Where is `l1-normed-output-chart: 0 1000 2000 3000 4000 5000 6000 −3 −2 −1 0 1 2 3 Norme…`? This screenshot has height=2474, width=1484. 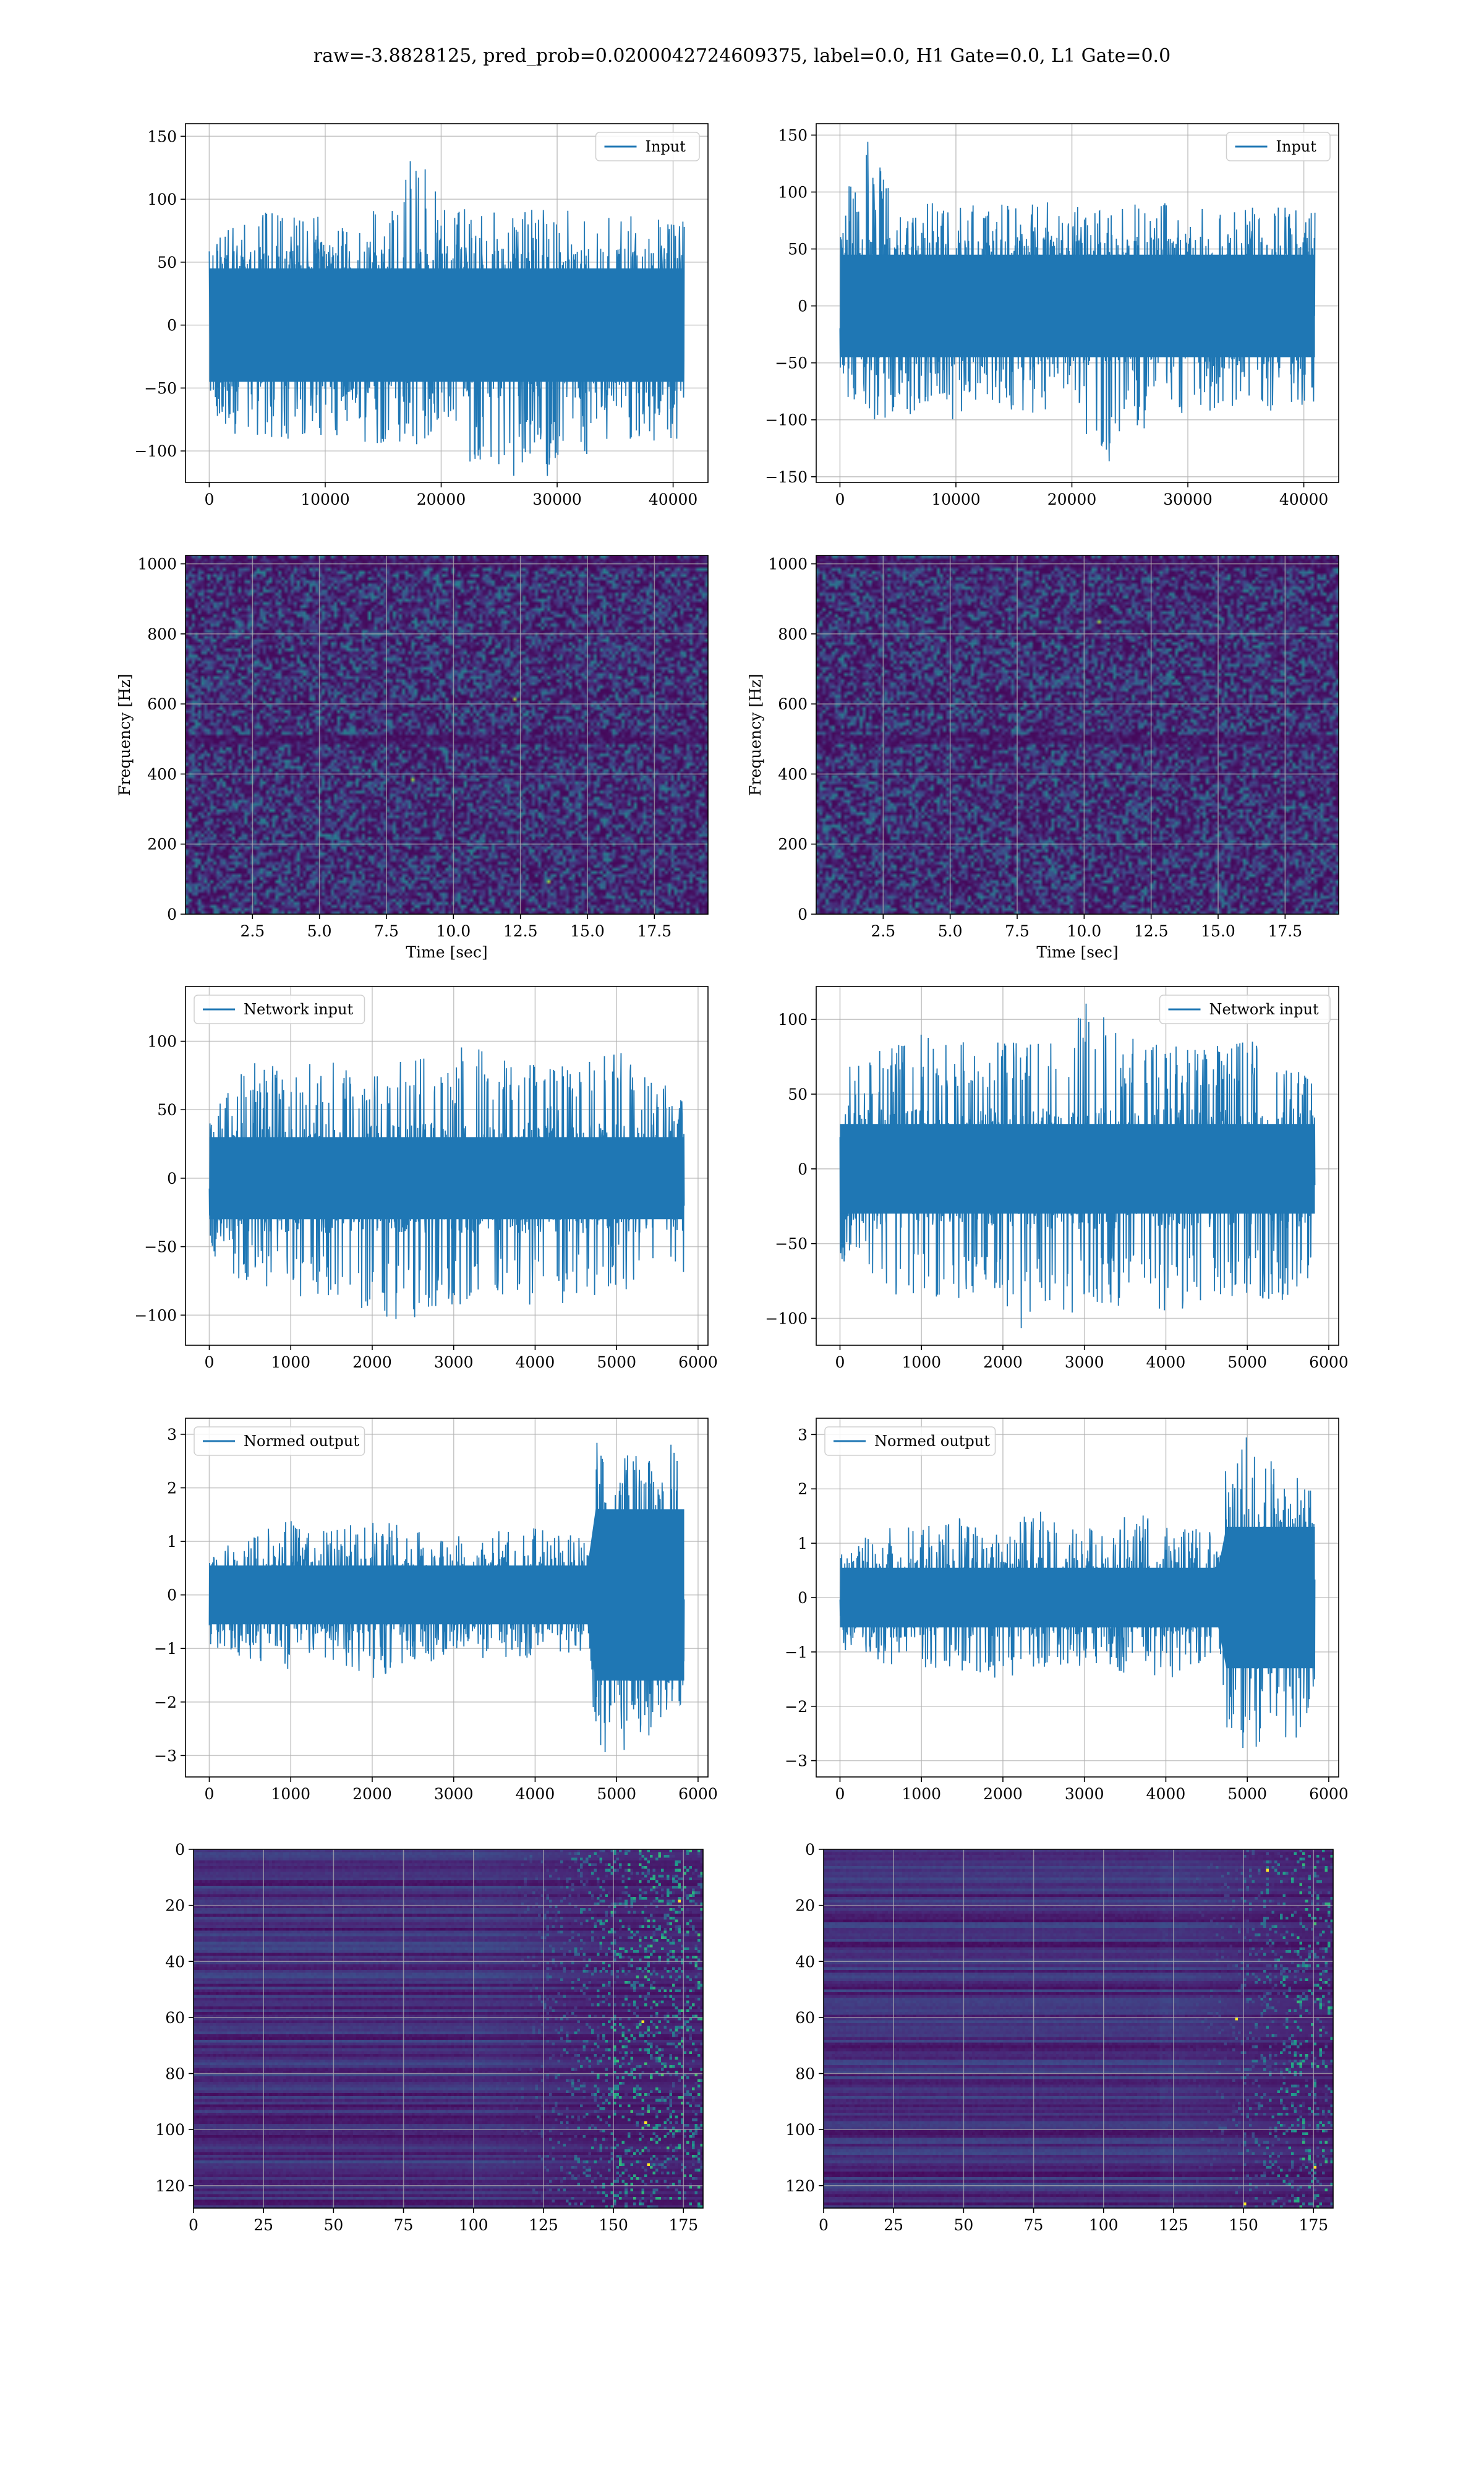
l1-normed-output-chart: 0 1000 2000 3000 4000 5000 6000 −3 −2 −1 0 1 2 3 Norme… is located at coordinates (1067, 1611).